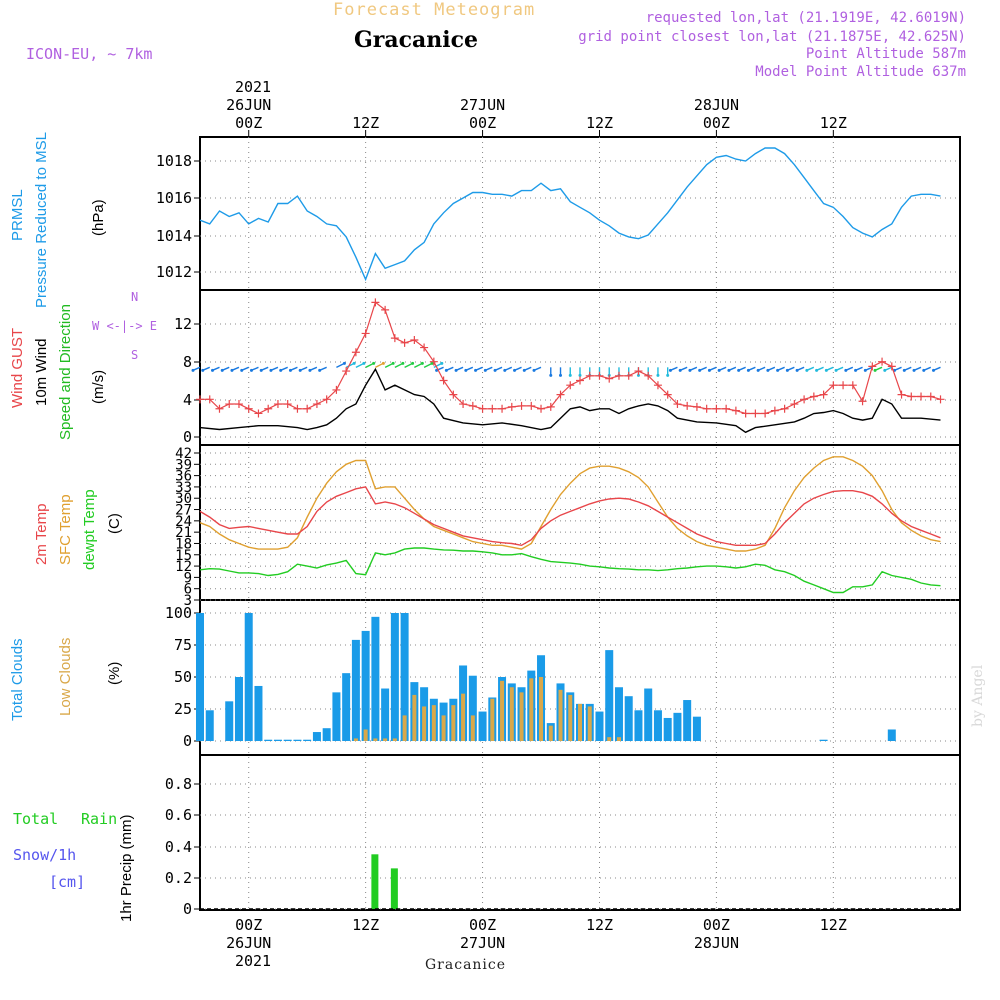  What do you see at coordinates (65, 372) in the screenshot?
I see `wind-speed-dir-label: Speed and Direction` at bounding box center [65, 372].